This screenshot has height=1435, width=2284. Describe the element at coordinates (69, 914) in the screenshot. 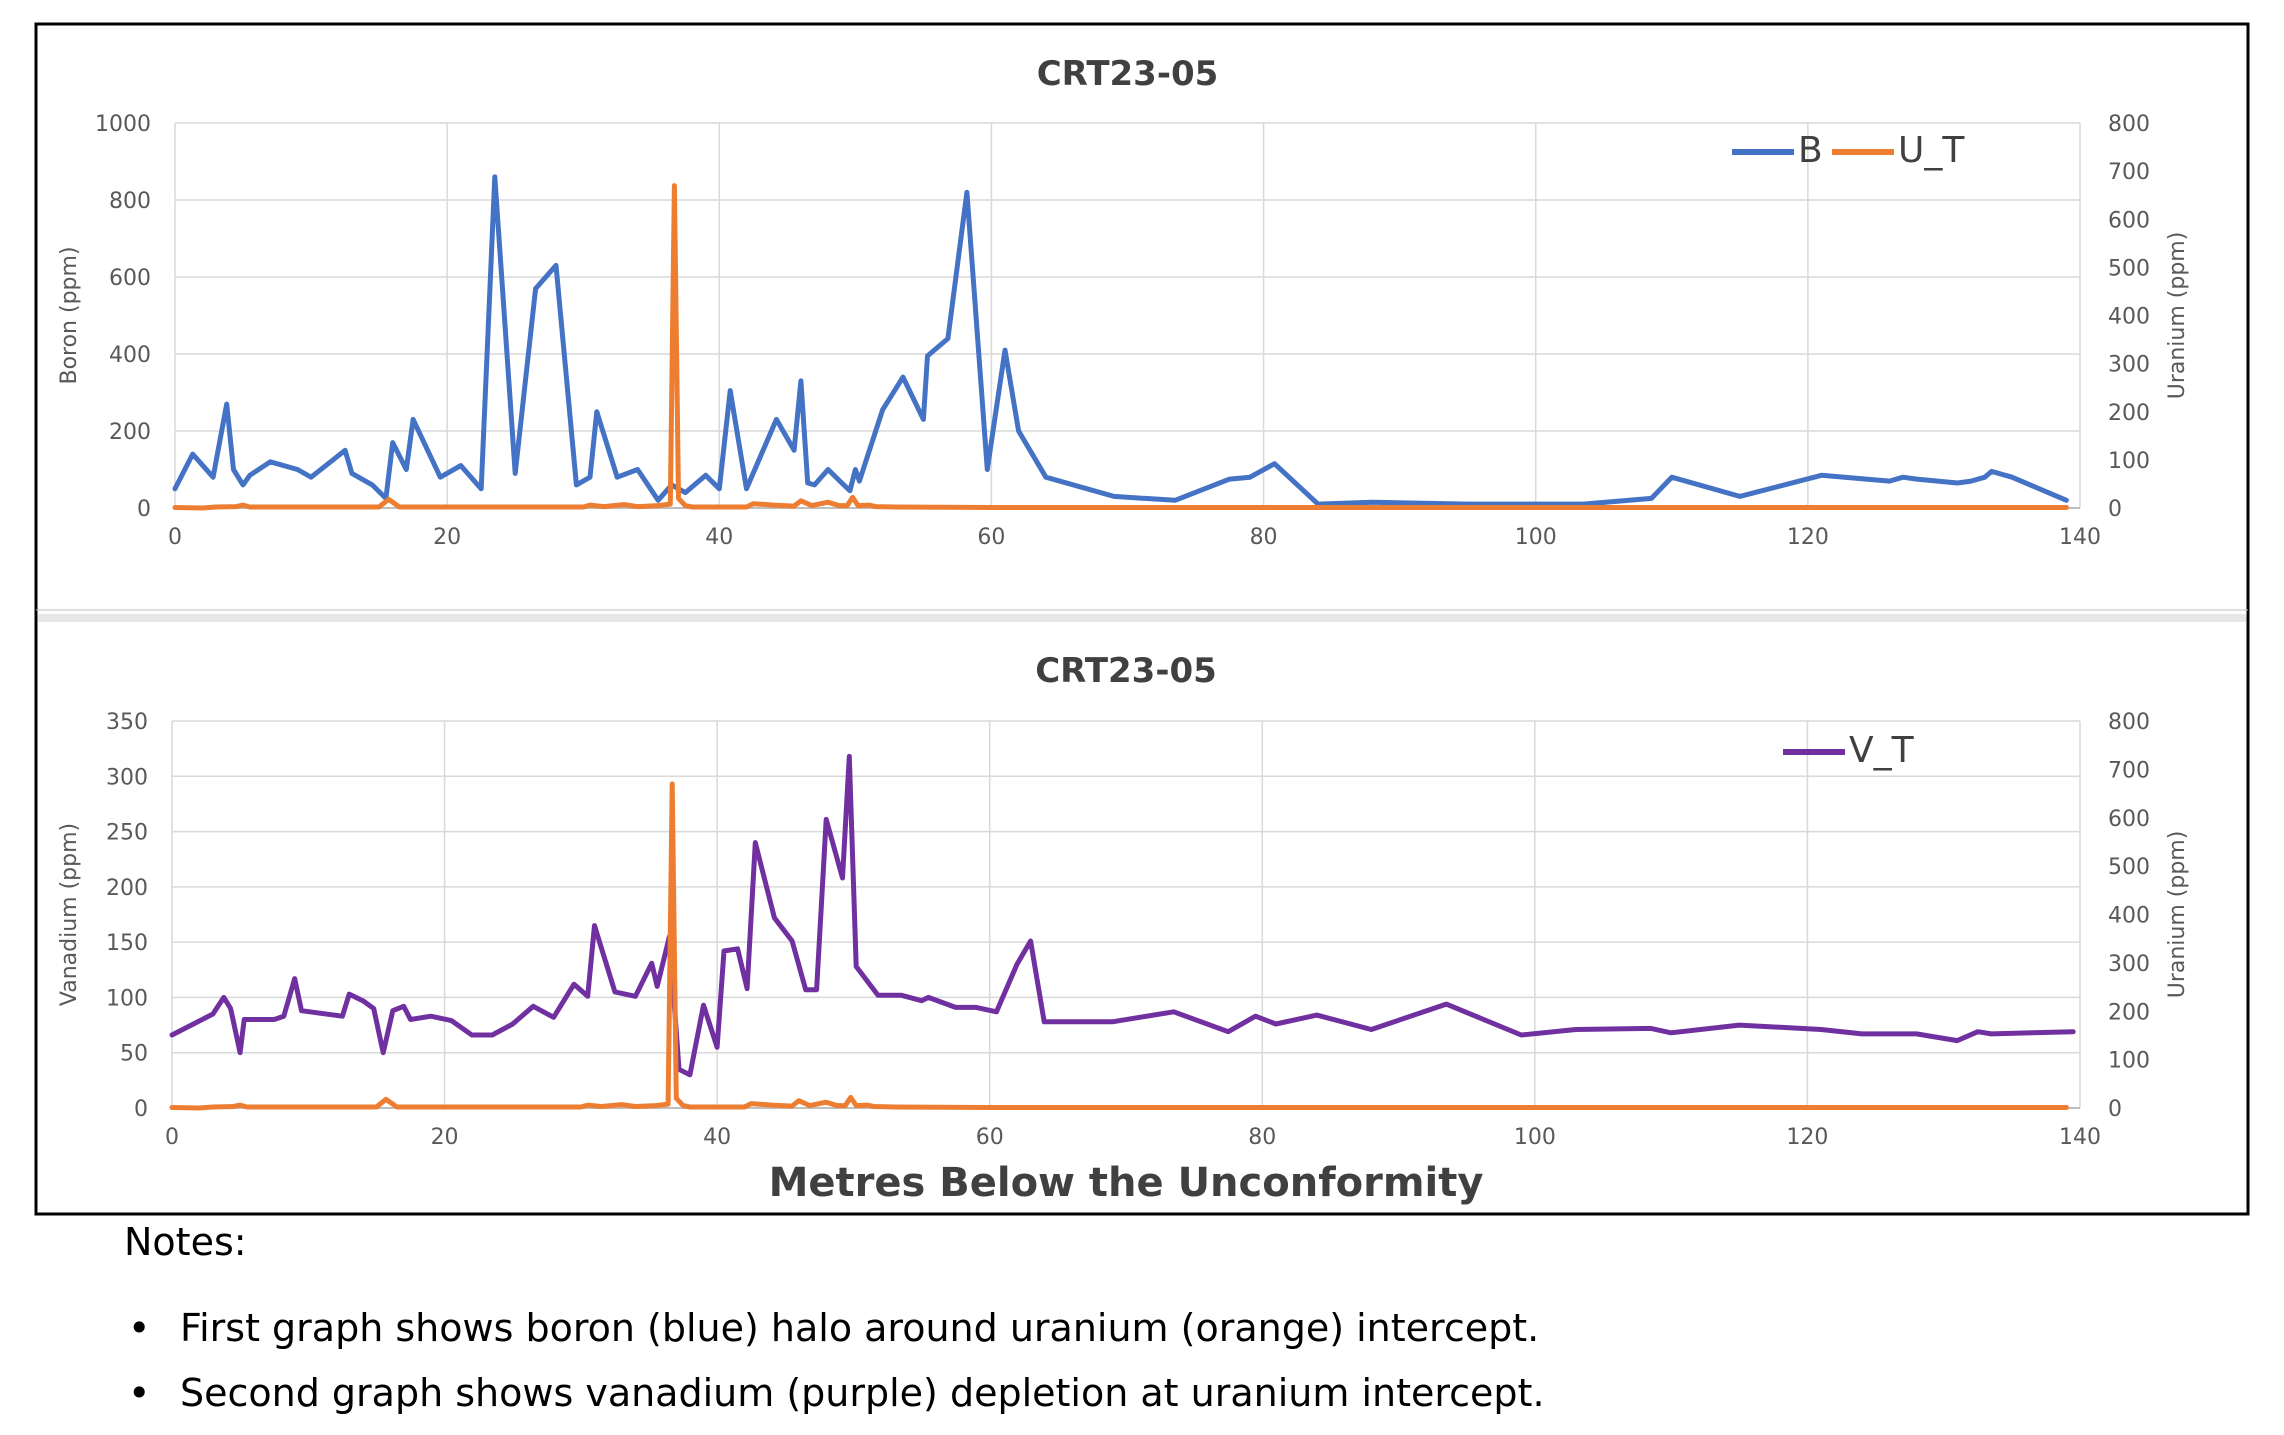

I see `y-axis-title: Vanadium (ppm)` at that location.